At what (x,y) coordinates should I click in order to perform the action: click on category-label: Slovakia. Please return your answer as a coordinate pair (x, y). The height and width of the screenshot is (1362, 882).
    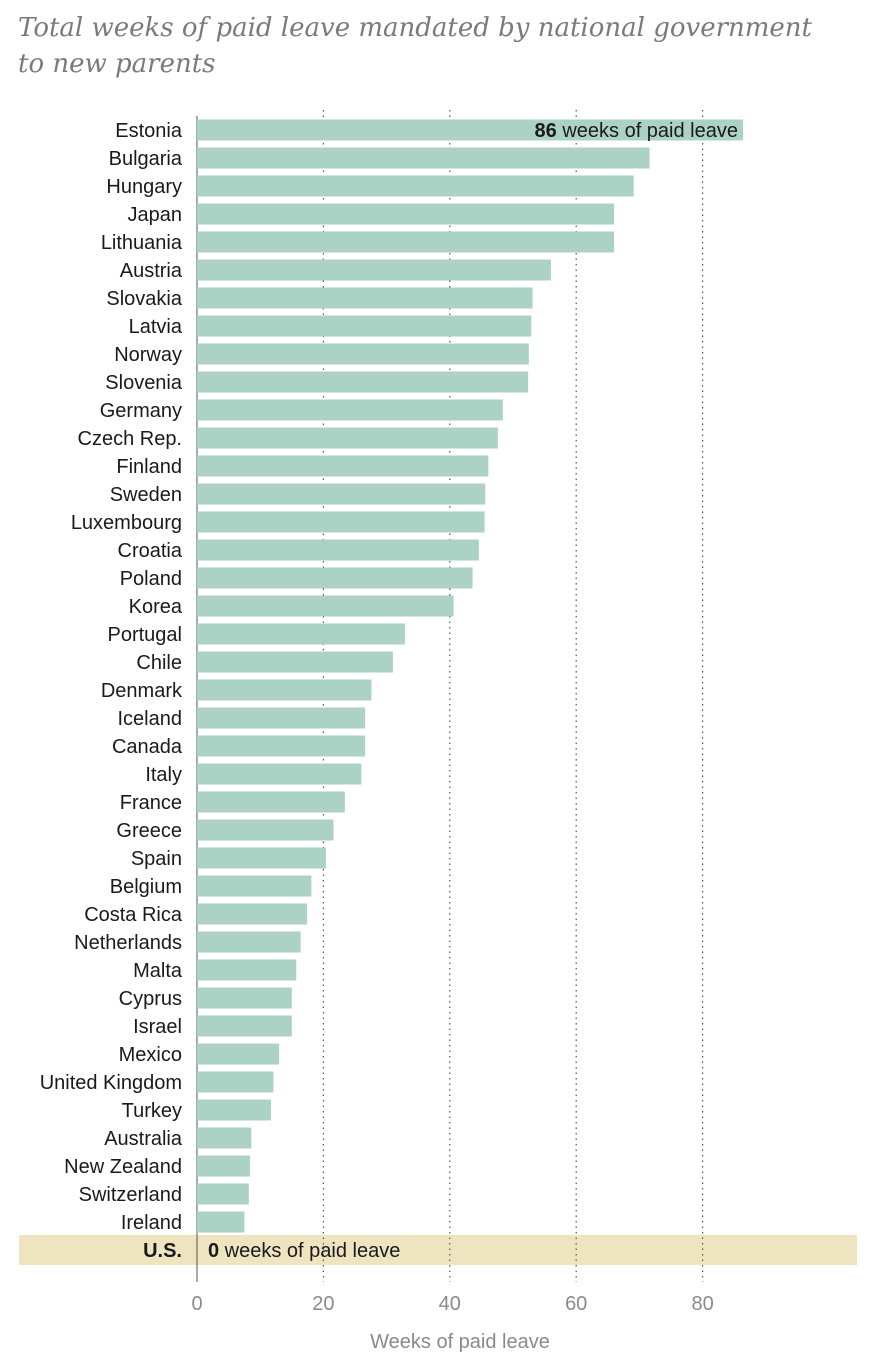
    Looking at the image, I should click on (144, 299).